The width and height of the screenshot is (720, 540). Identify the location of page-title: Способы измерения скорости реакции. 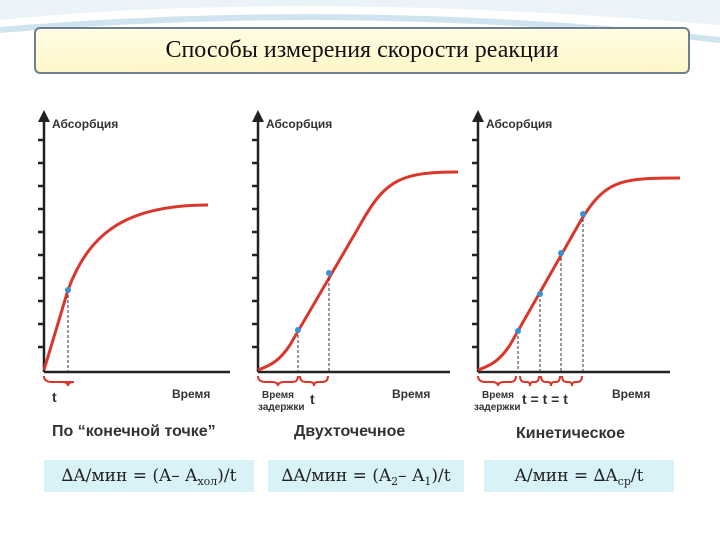
(362, 50).